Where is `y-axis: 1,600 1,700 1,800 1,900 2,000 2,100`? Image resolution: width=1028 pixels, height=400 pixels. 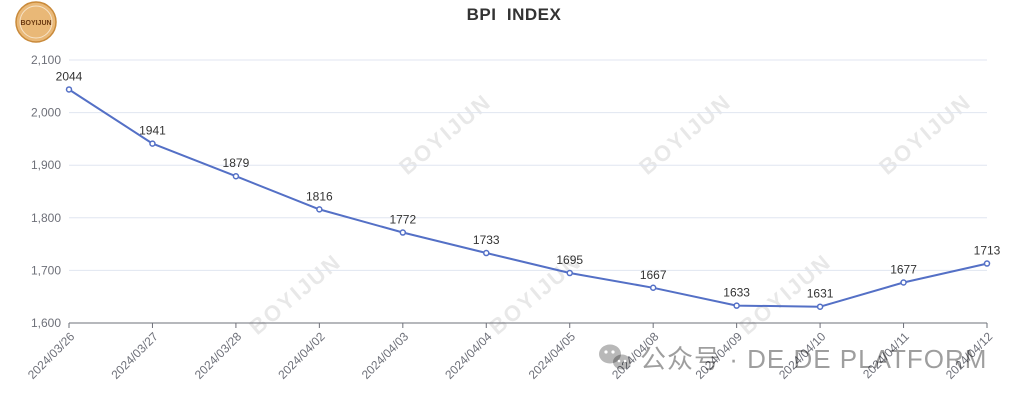
y-axis: 1,600 1,700 1,800 1,900 2,000 2,100 is located at coordinates (46, 191).